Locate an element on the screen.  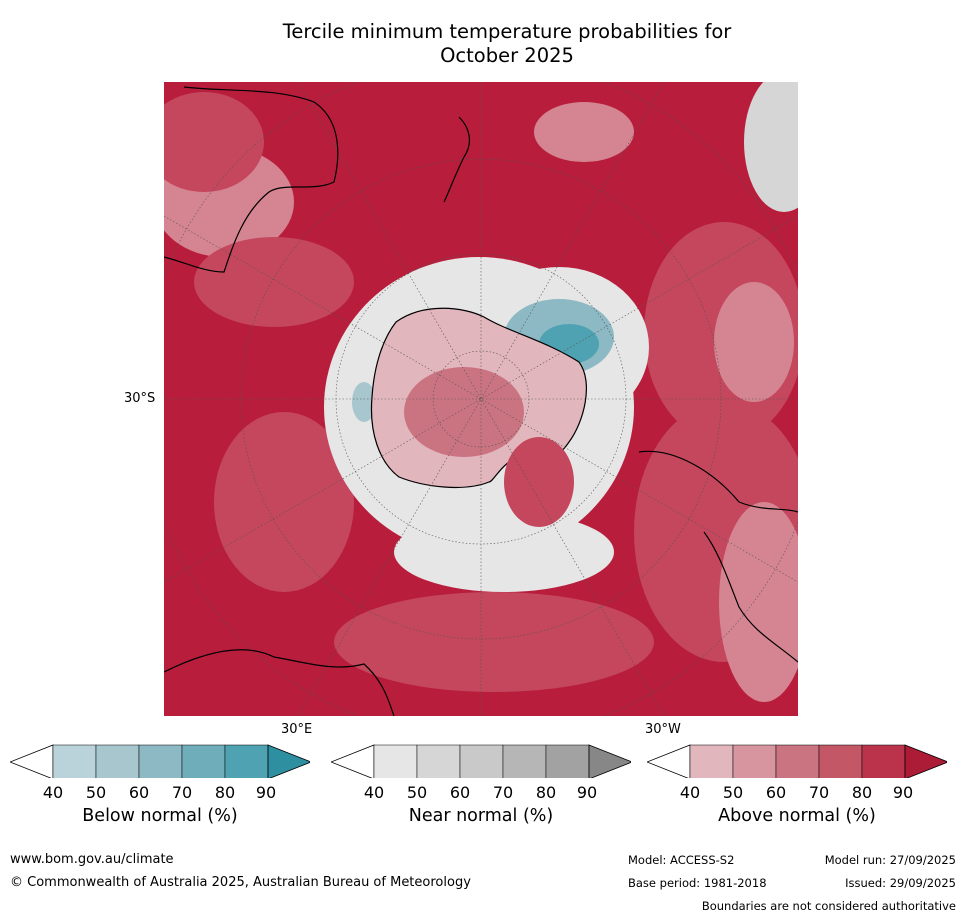
below-normal-small is located at coordinates (364, 402).